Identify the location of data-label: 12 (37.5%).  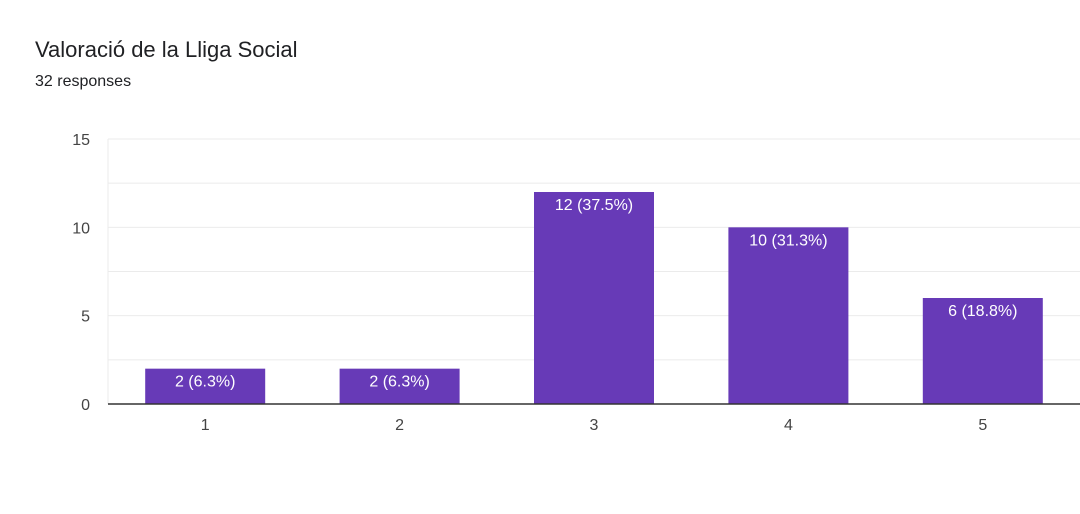
(594, 205).